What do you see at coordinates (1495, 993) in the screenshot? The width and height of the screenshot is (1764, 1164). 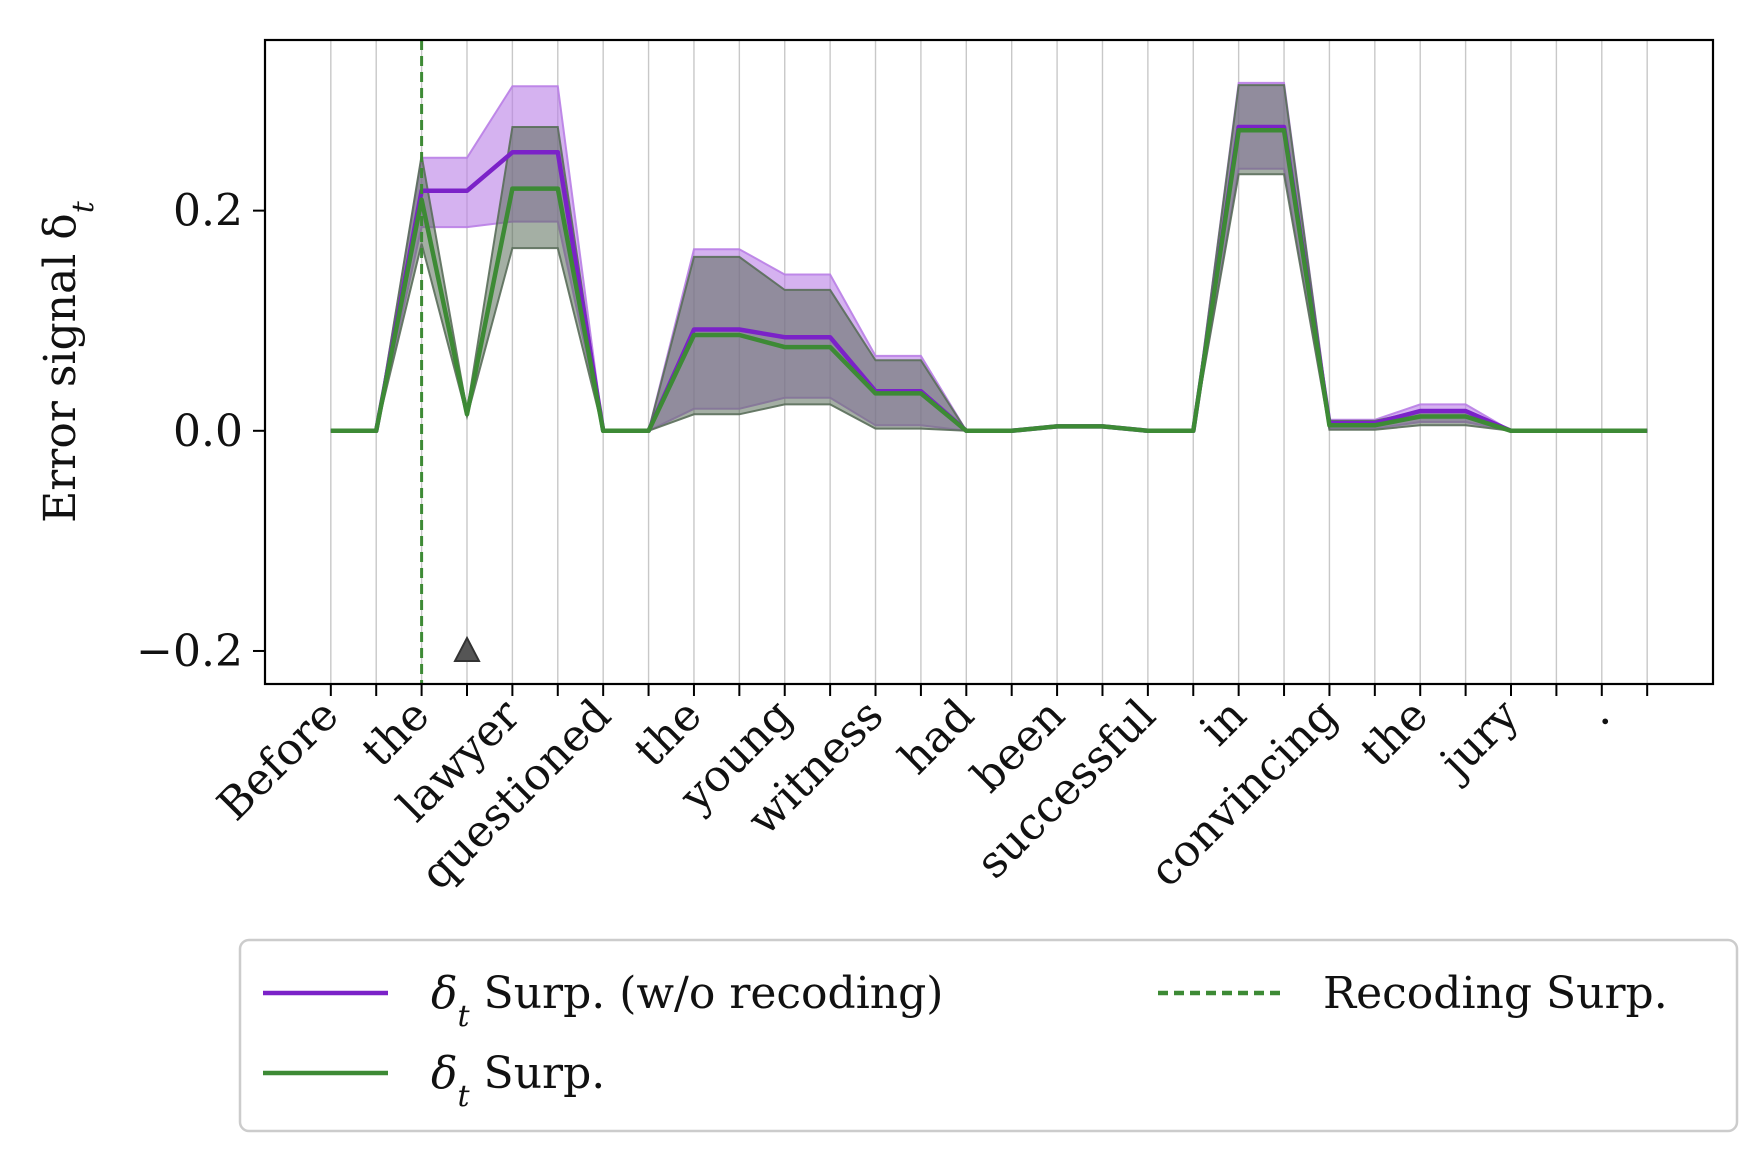 I see `legend-label-3: Recoding Surp.` at bounding box center [1495, 993].